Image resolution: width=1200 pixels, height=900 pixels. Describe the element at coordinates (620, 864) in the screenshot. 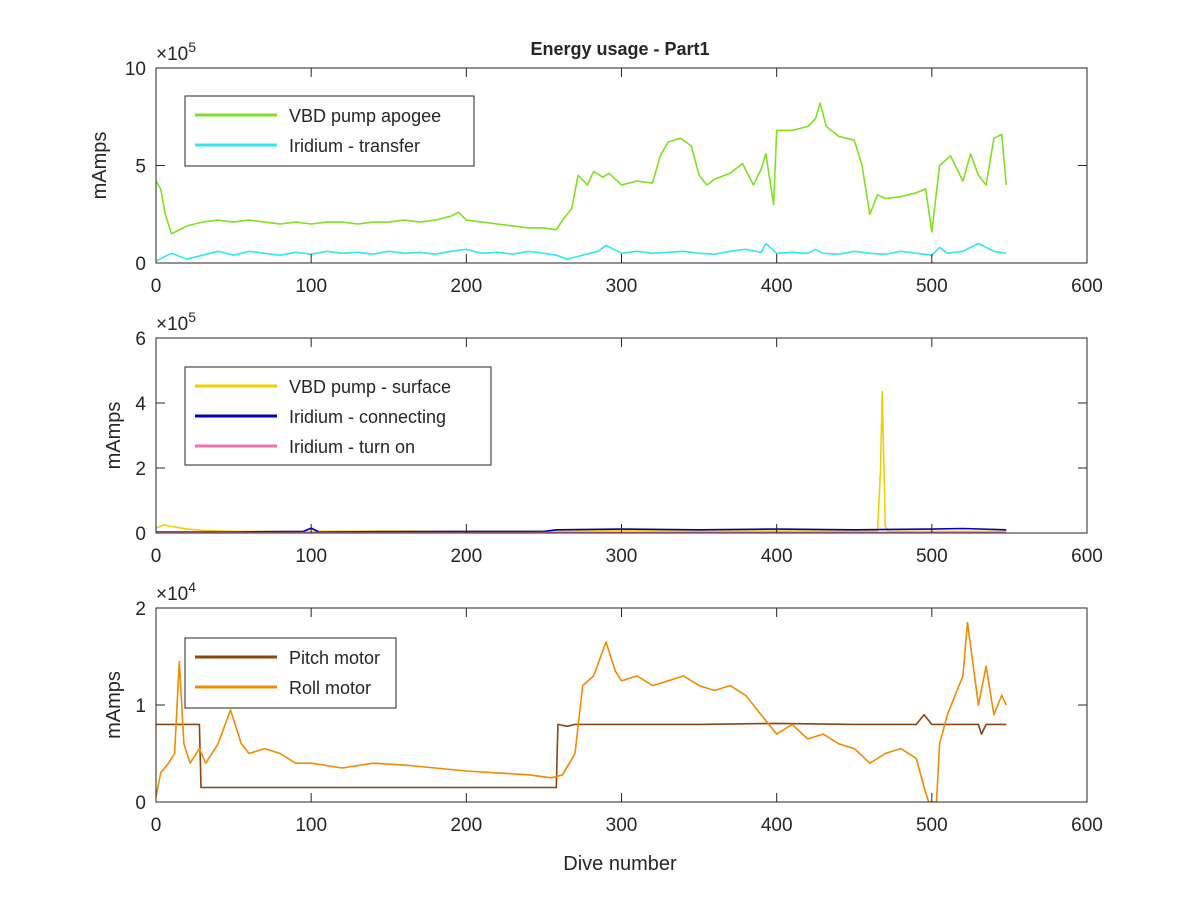

I see `x-axis-label: Dive number` at that location.